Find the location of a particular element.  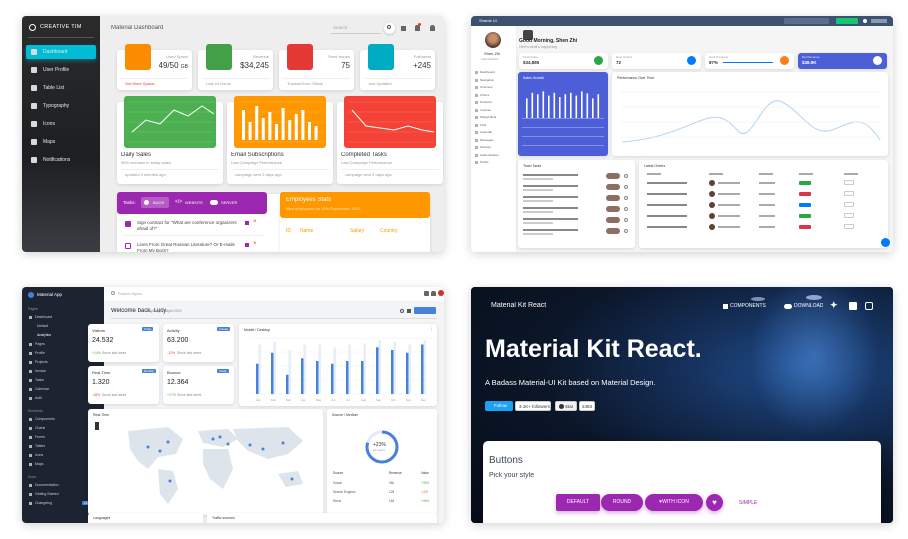

person-icon is located at coordinates (432, 28).